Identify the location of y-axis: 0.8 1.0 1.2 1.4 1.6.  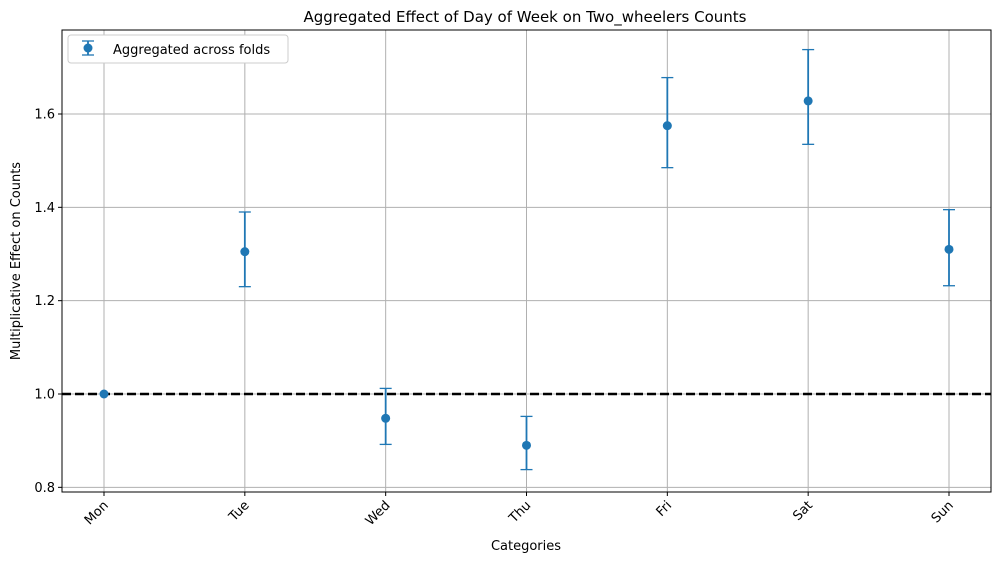
(48, 302).